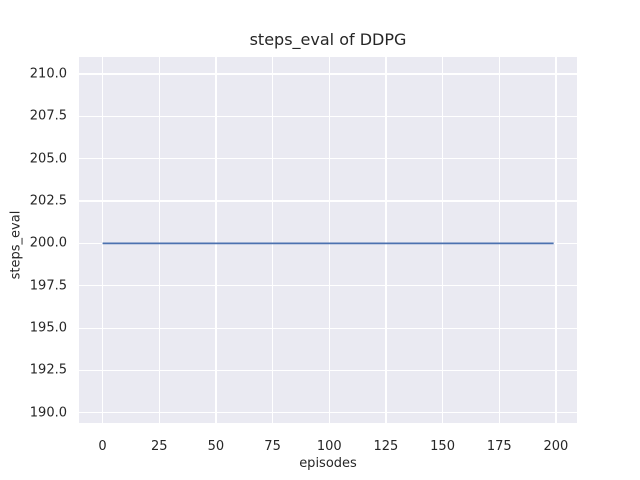 Image resolution: width=640 pixels, height=480 pixels. What do you see at coordinates (102, 446) in the screenshot?
I see `x-tick-label: 0` at bounding box center [102, 446].